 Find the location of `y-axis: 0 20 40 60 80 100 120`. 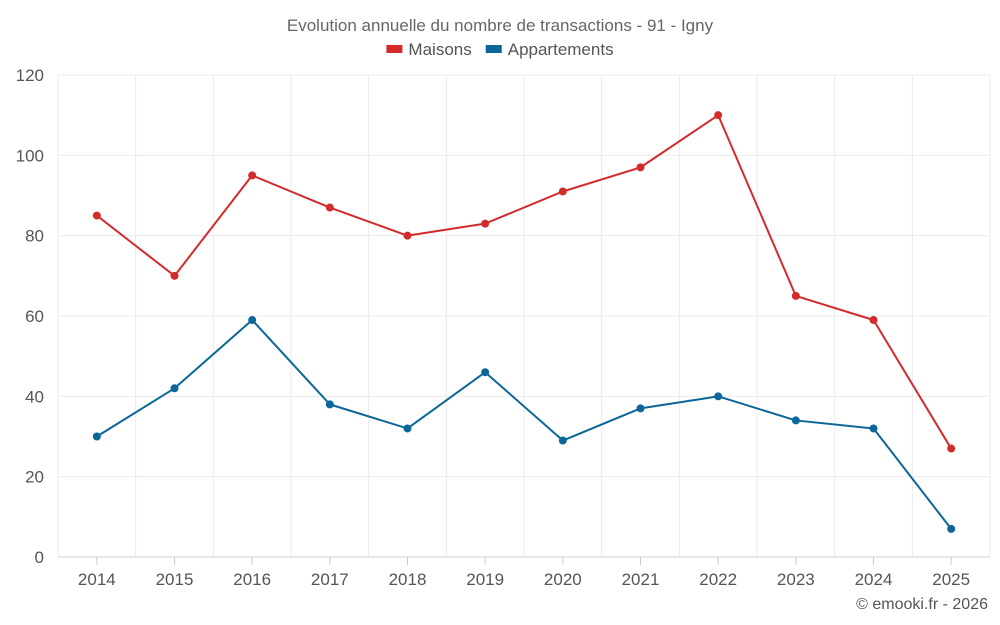

y-axis: 0 20 40 60 80 100 120 is located at coordinates (30, 316).